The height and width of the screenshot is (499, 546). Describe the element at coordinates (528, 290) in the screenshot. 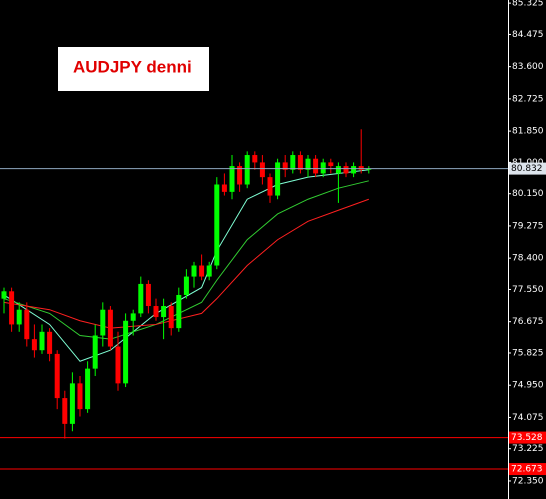

I see `y-tick-label: 77.550` at that location.